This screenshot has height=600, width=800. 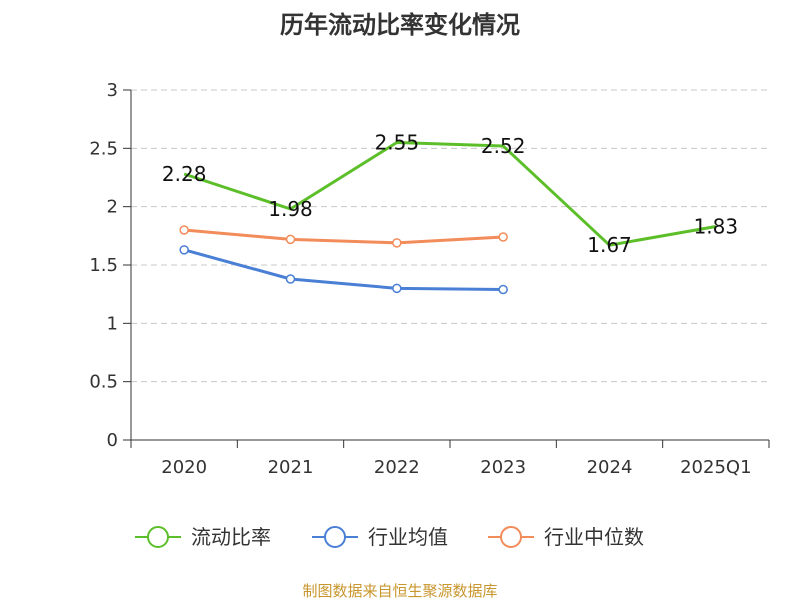 I want to click on data-label: 2.55, so click(x=397, y=143).